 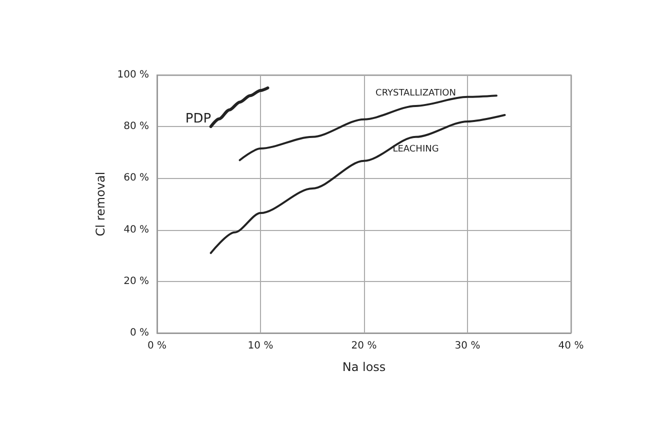 I want to click on series-label: PDP, so click(x=198, y=118).